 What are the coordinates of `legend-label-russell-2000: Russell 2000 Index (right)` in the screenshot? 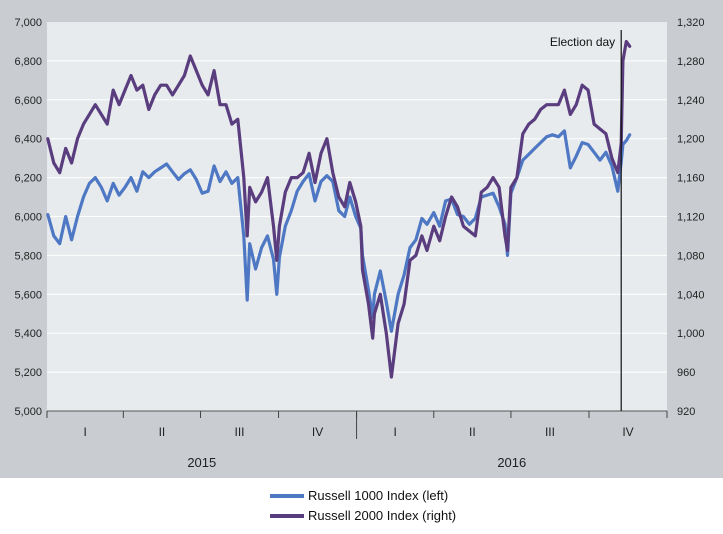 It's located at (382, 515).